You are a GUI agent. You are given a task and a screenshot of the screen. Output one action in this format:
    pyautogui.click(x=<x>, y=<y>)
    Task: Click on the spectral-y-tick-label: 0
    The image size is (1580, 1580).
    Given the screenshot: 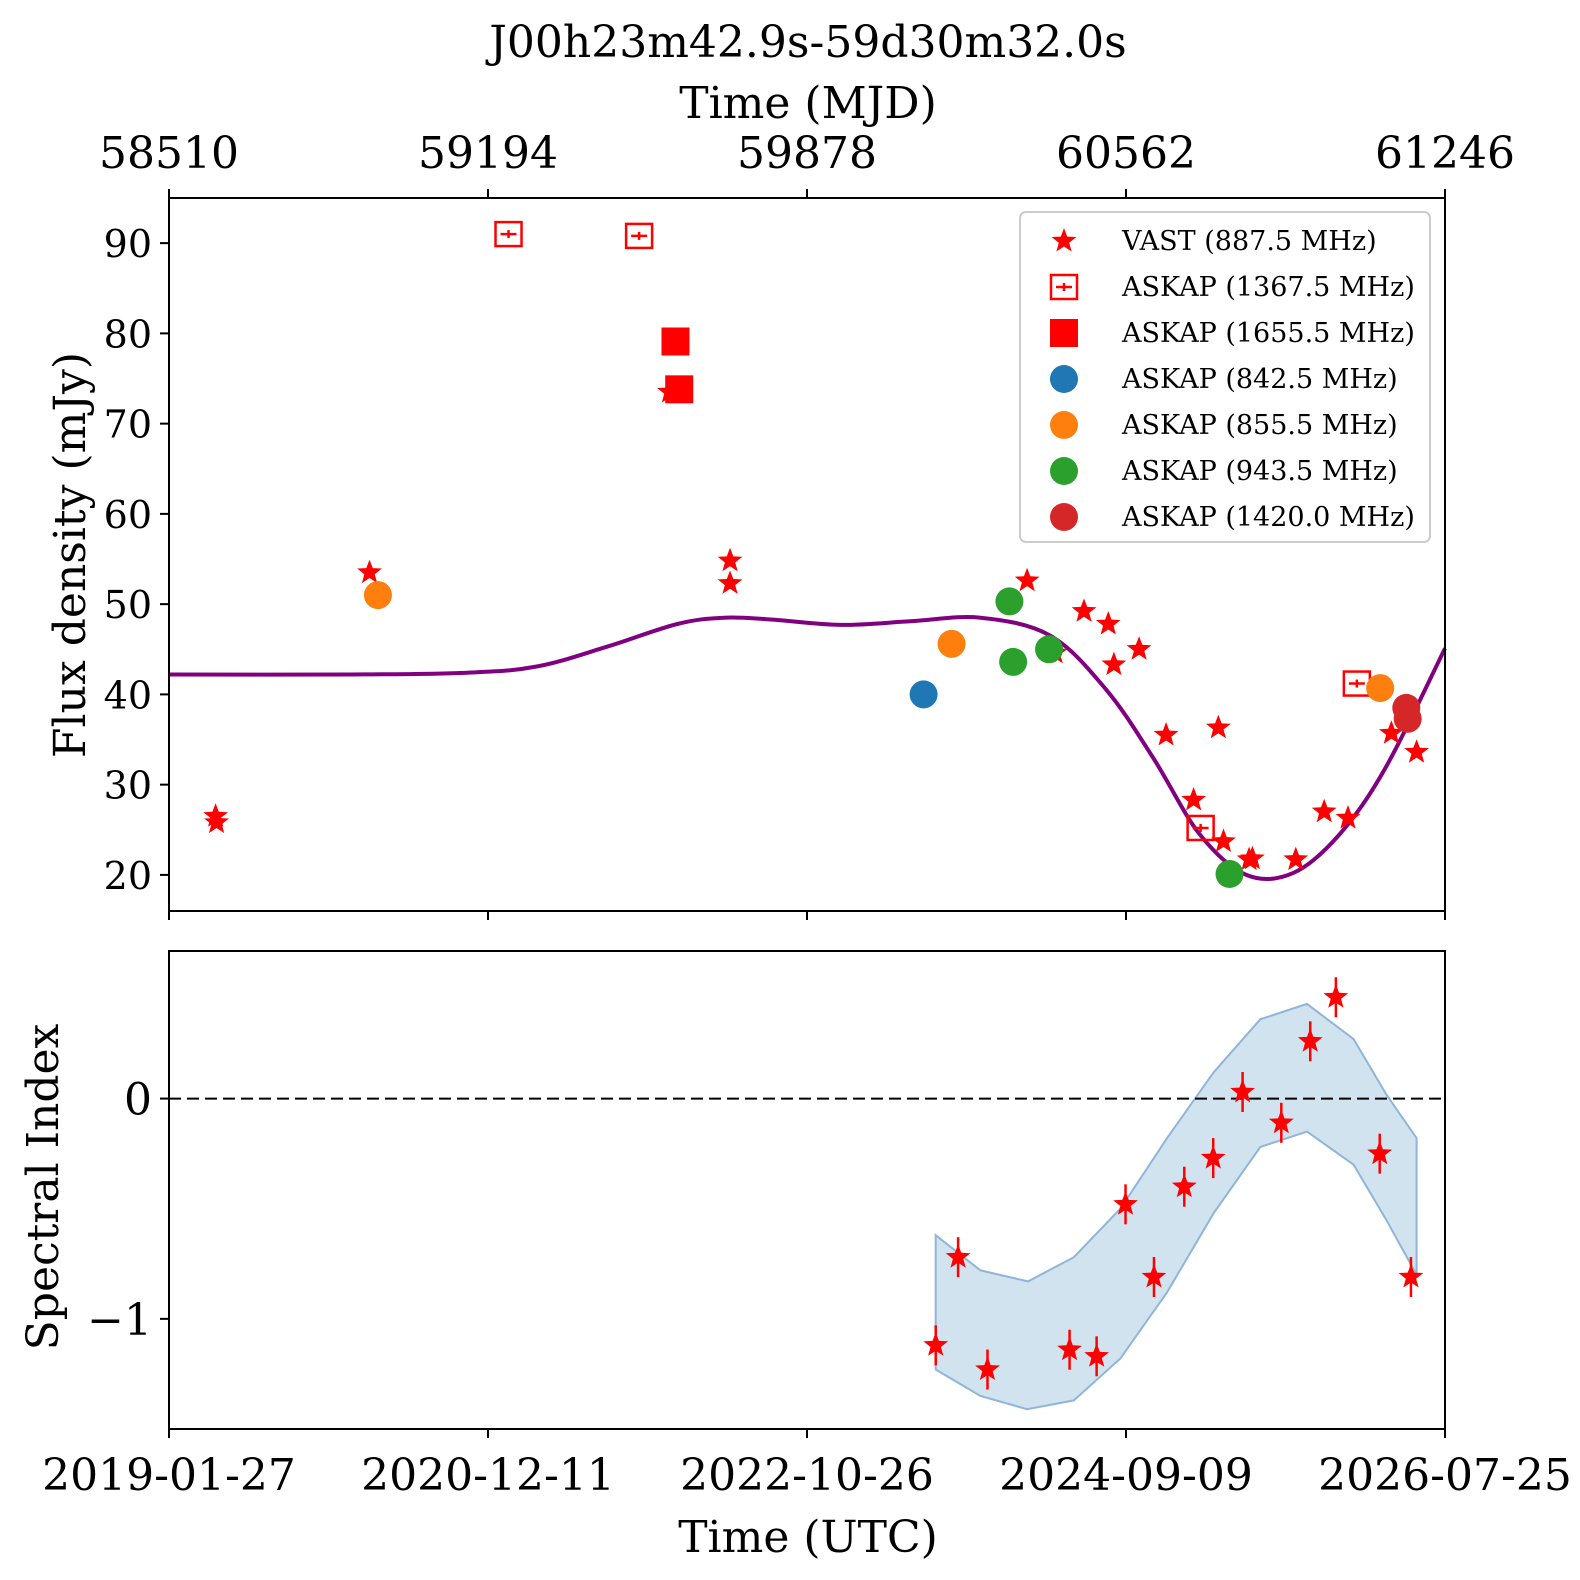 What is the action you would take?
    pyautogui.click(x=138, y=1100)
    